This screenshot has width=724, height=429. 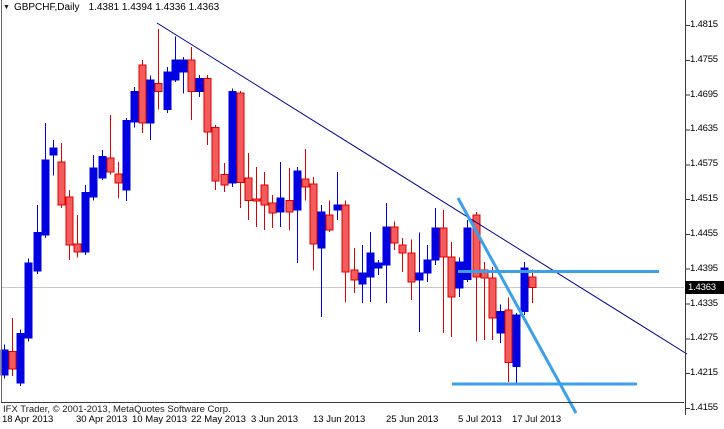 I want to click on price-axis-label: 1.4215, so click(x=704, y=373).